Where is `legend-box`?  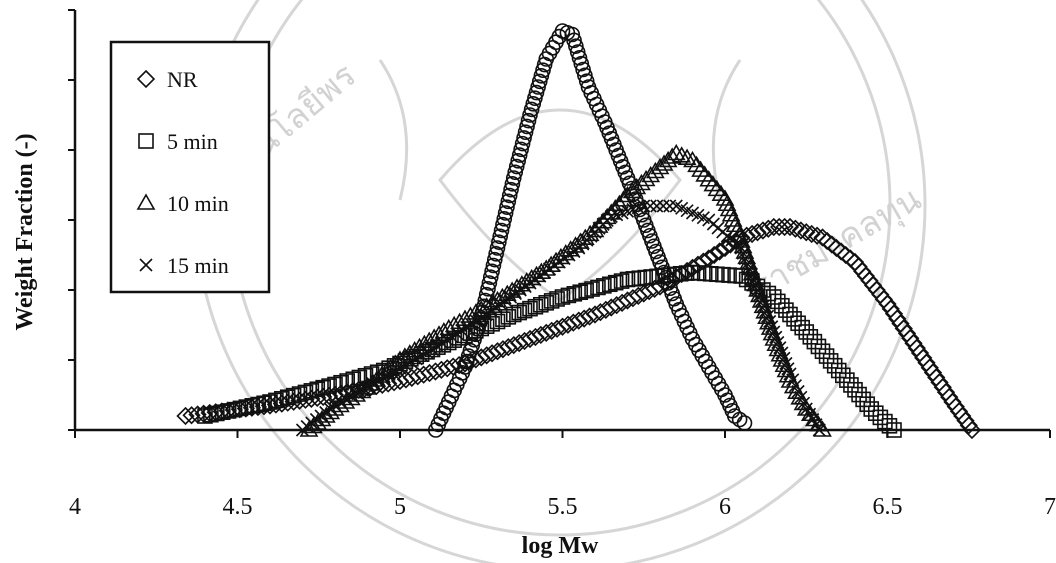 legend-box is located at coordinates (190, 167).